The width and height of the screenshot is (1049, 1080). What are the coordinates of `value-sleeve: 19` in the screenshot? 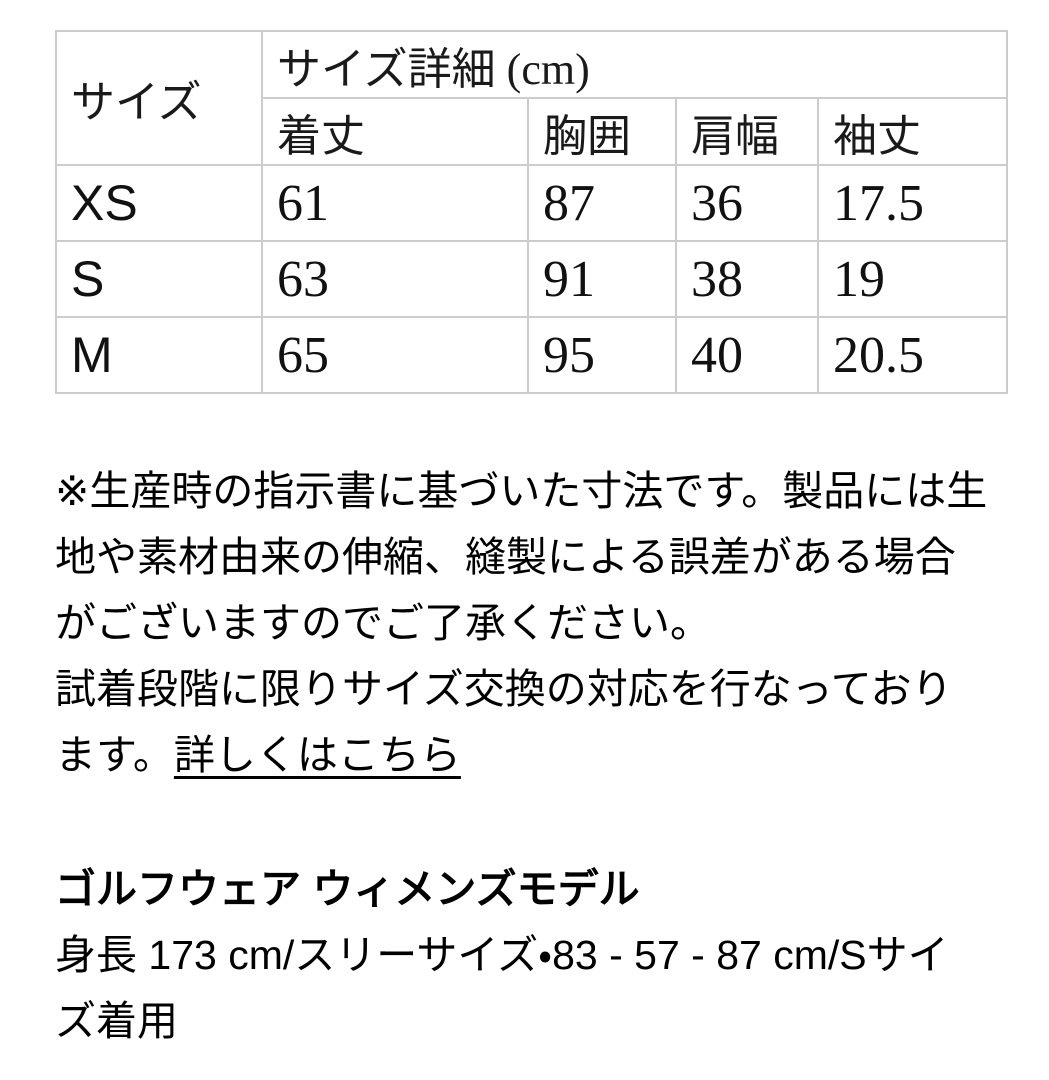 It's located at (912, 279).